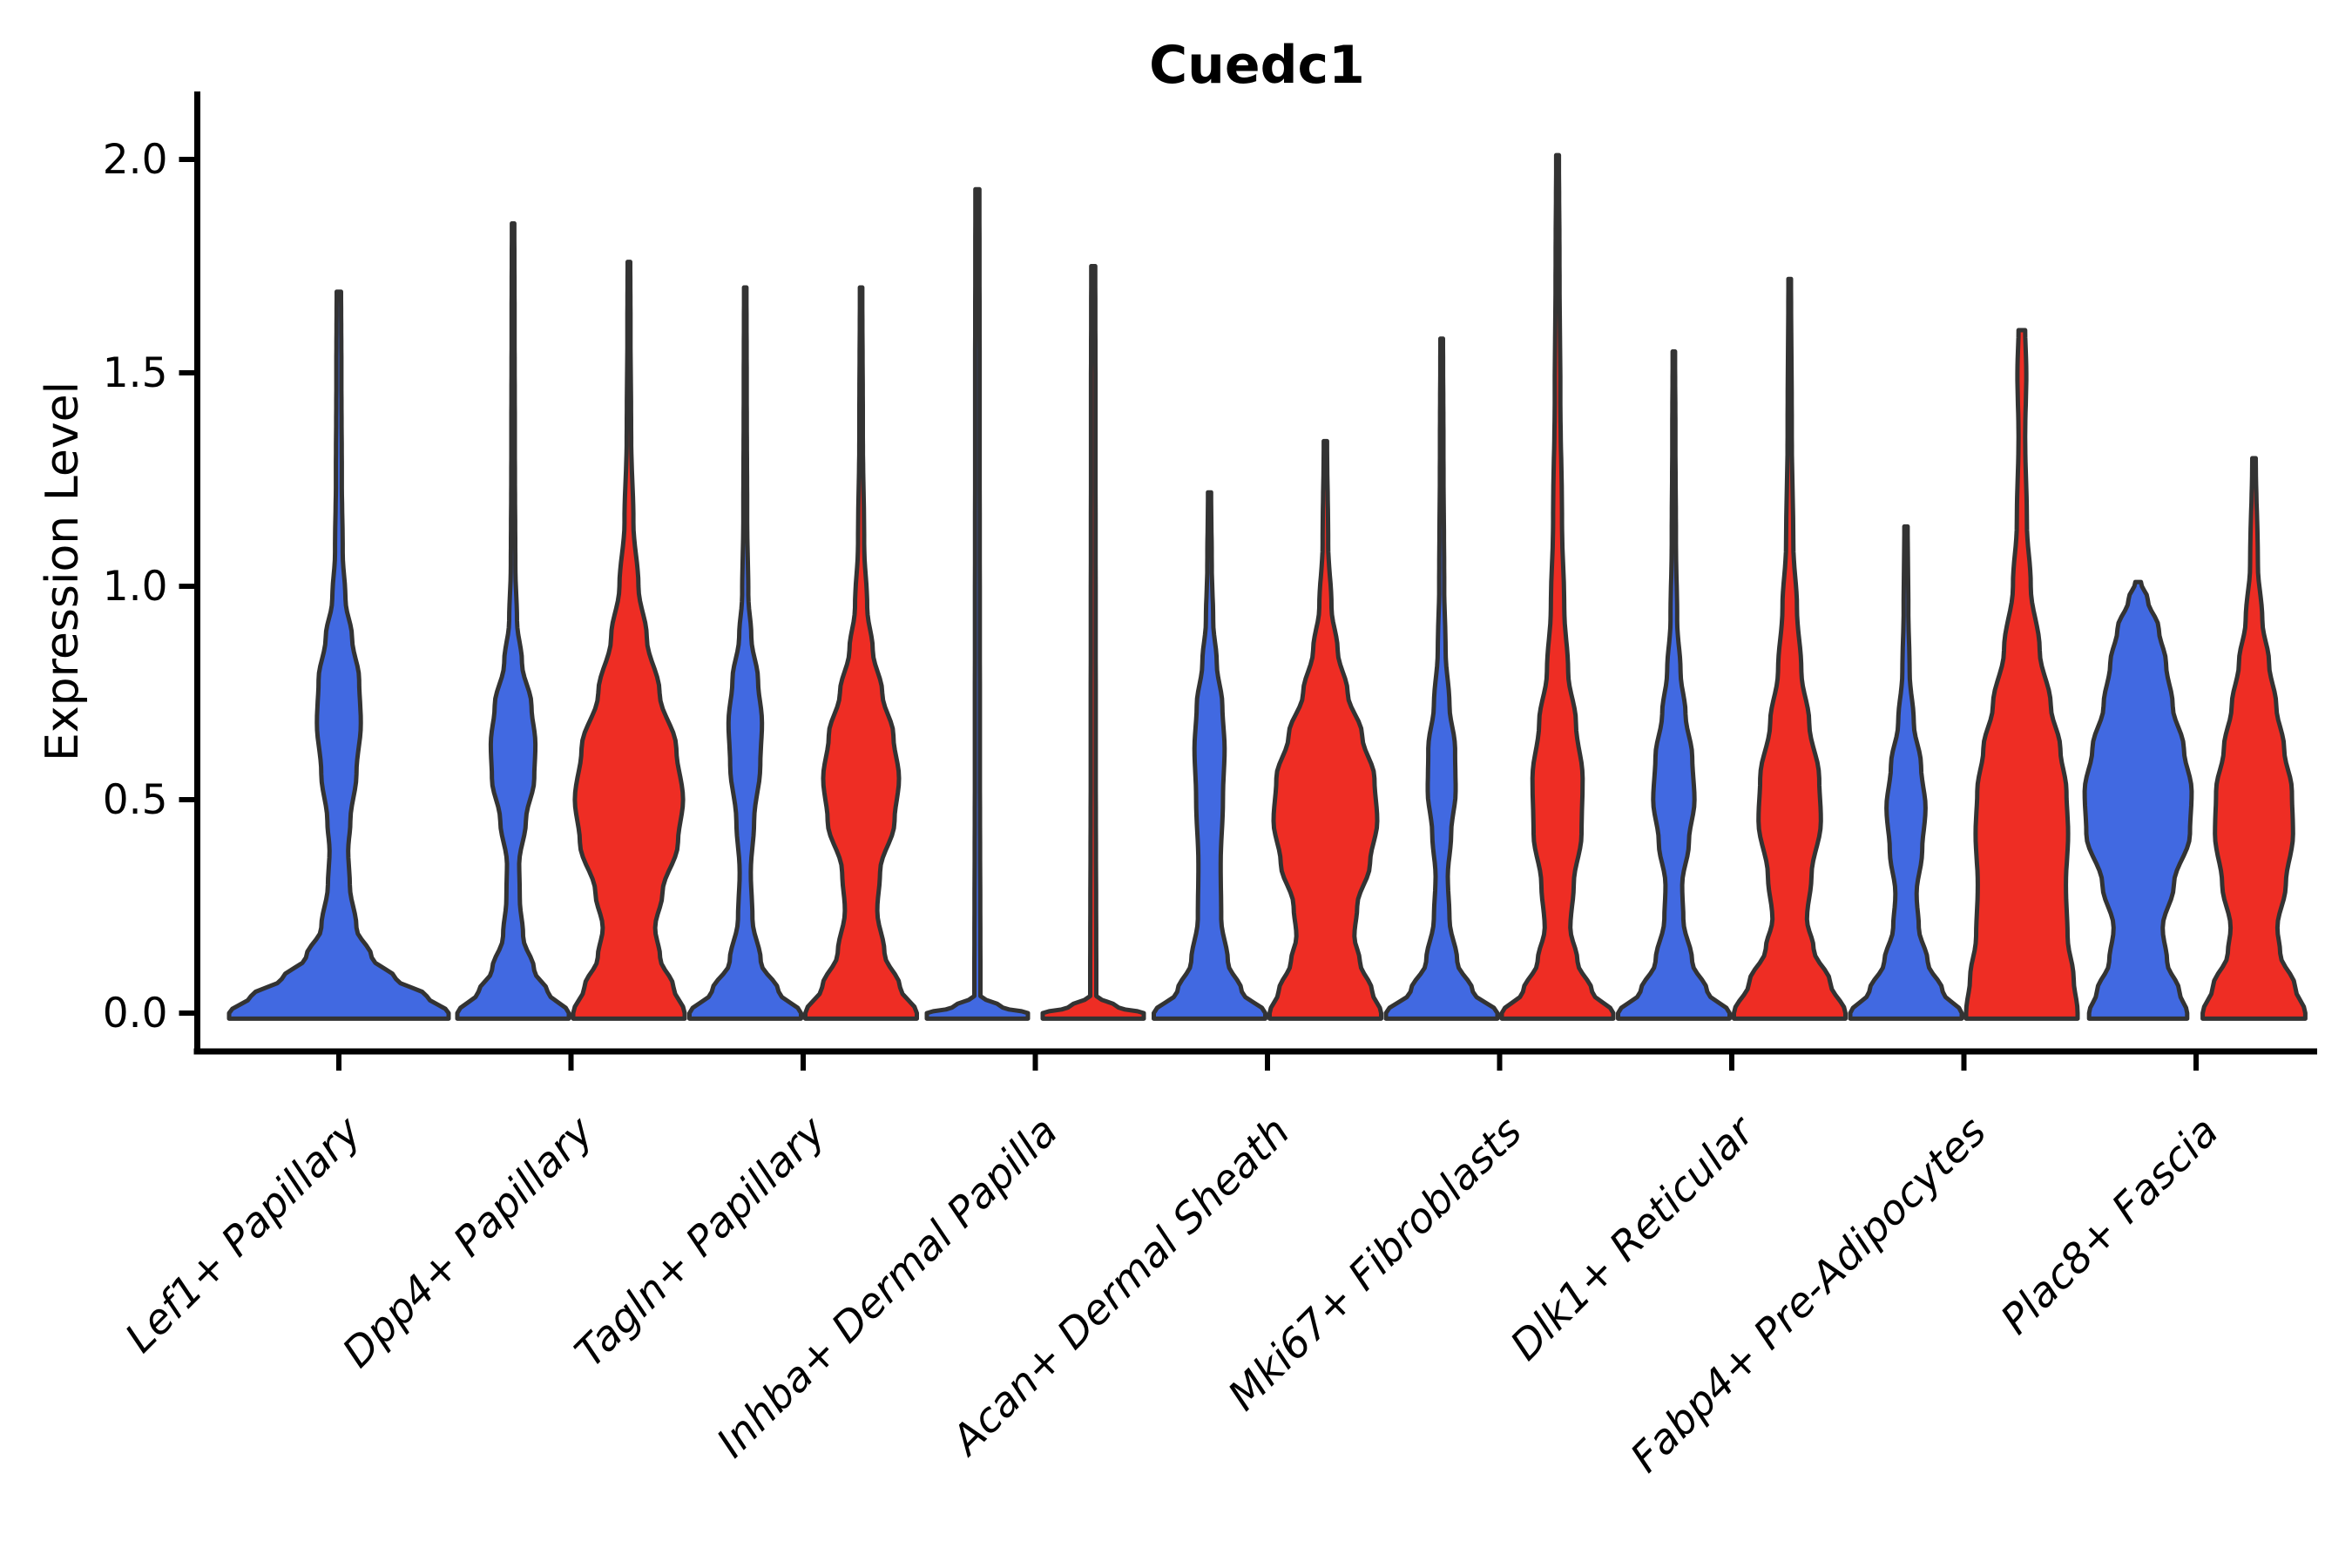 Image resolution: width=2352 pixels, height=1568 pixels. What do you see at coordinates (2021, 674) in the screenshot?
I see `violin-fabp4-pre-adipocytes-red` at bounding box center [2021, 674].